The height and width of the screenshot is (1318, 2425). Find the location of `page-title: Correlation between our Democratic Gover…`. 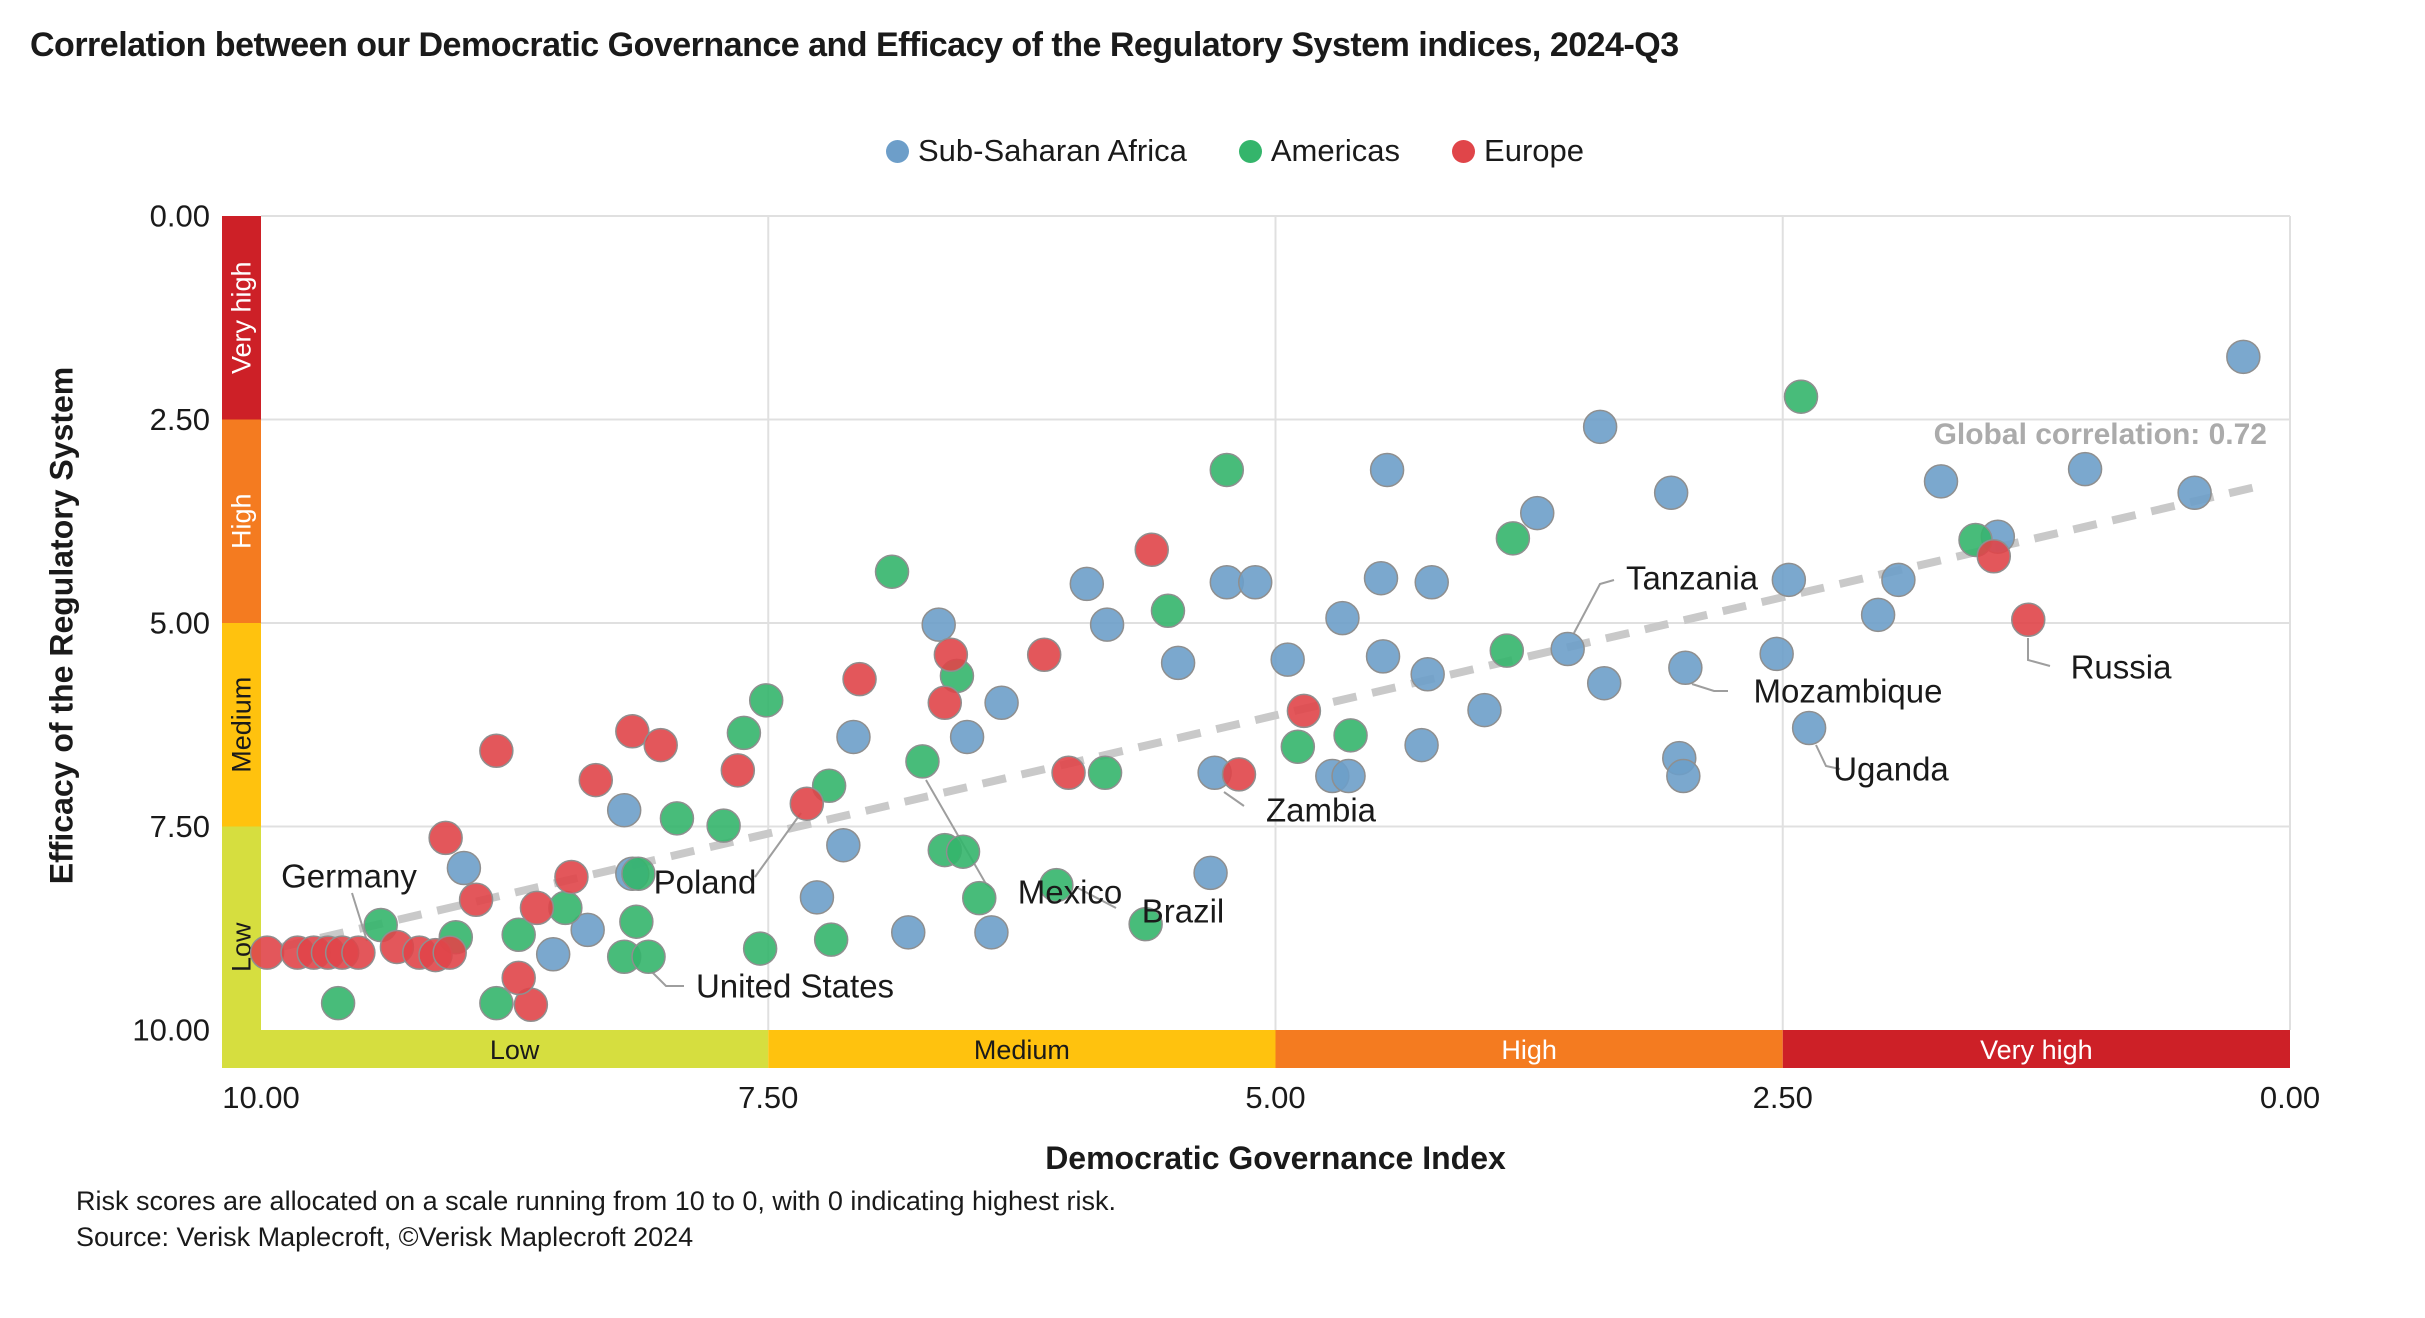

page-title: Correlation between our Democratic Gover… is located at coordinates (854, 45).